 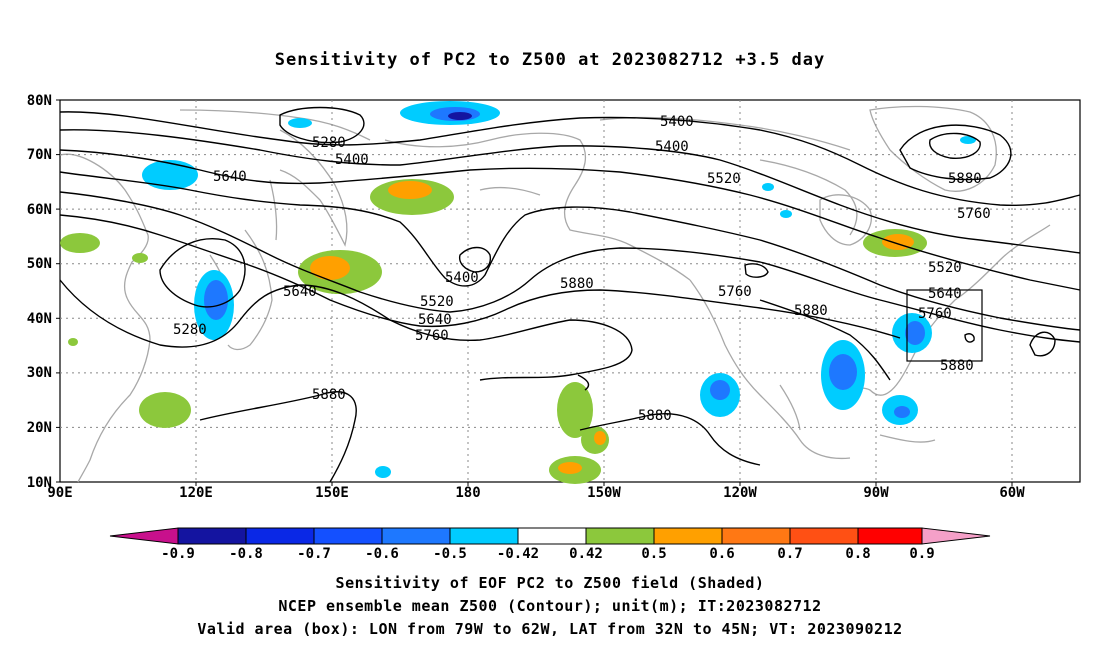 I want to click on lon-label: 120E, so click(x=196, y=493).